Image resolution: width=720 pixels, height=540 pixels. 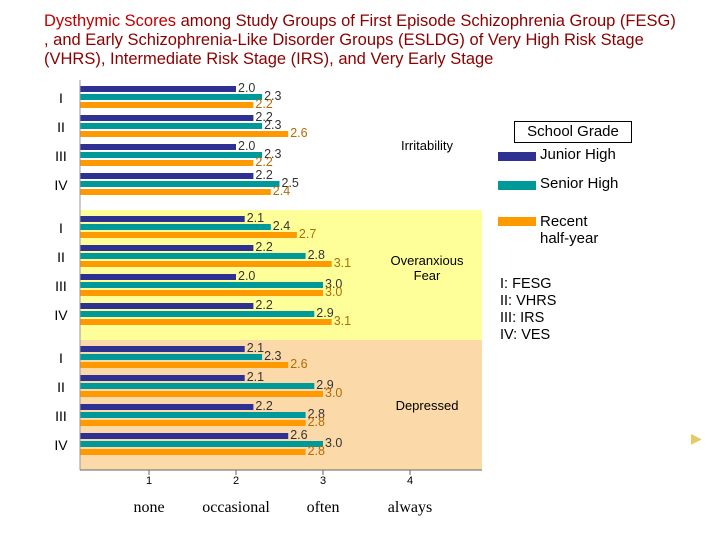 I want to click on x-tick-number: 1, so click(x=149, y=481).